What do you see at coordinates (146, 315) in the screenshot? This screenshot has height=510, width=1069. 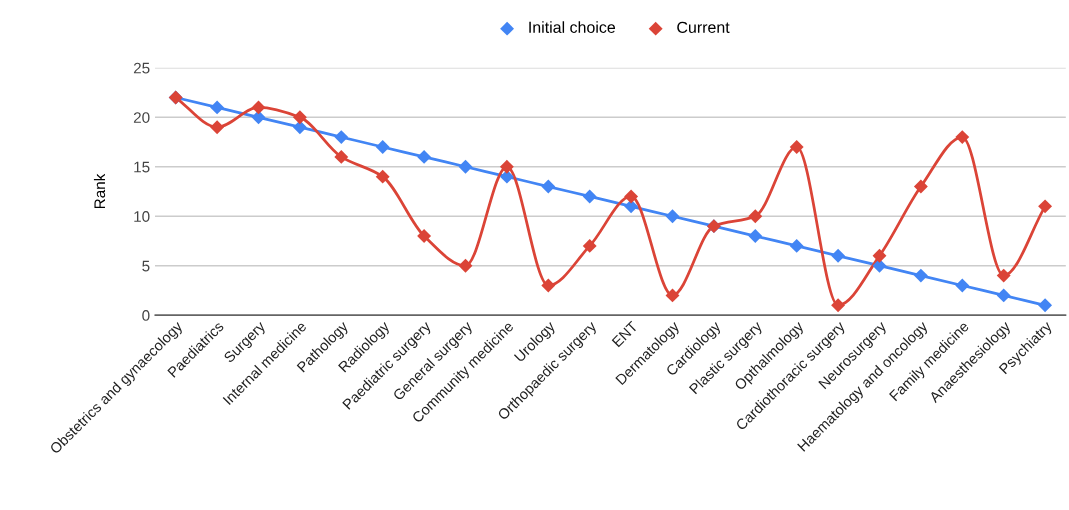 I see `y-tick-label: 0` at bounding box center [146, 315].